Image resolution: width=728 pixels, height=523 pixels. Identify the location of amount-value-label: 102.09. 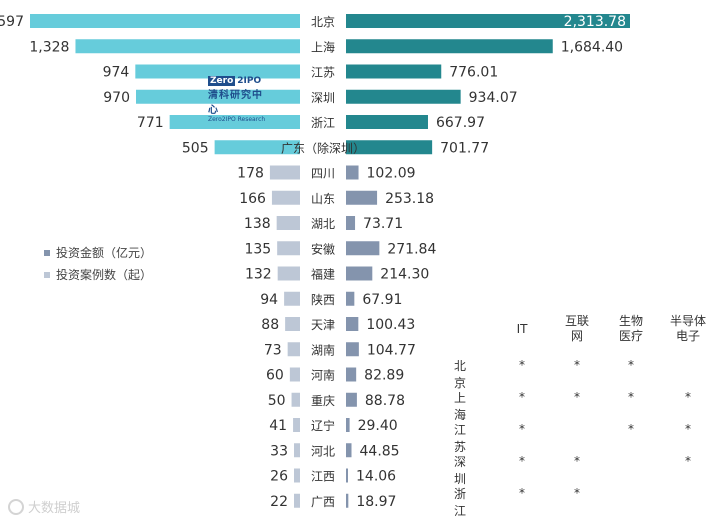
(391, 174).